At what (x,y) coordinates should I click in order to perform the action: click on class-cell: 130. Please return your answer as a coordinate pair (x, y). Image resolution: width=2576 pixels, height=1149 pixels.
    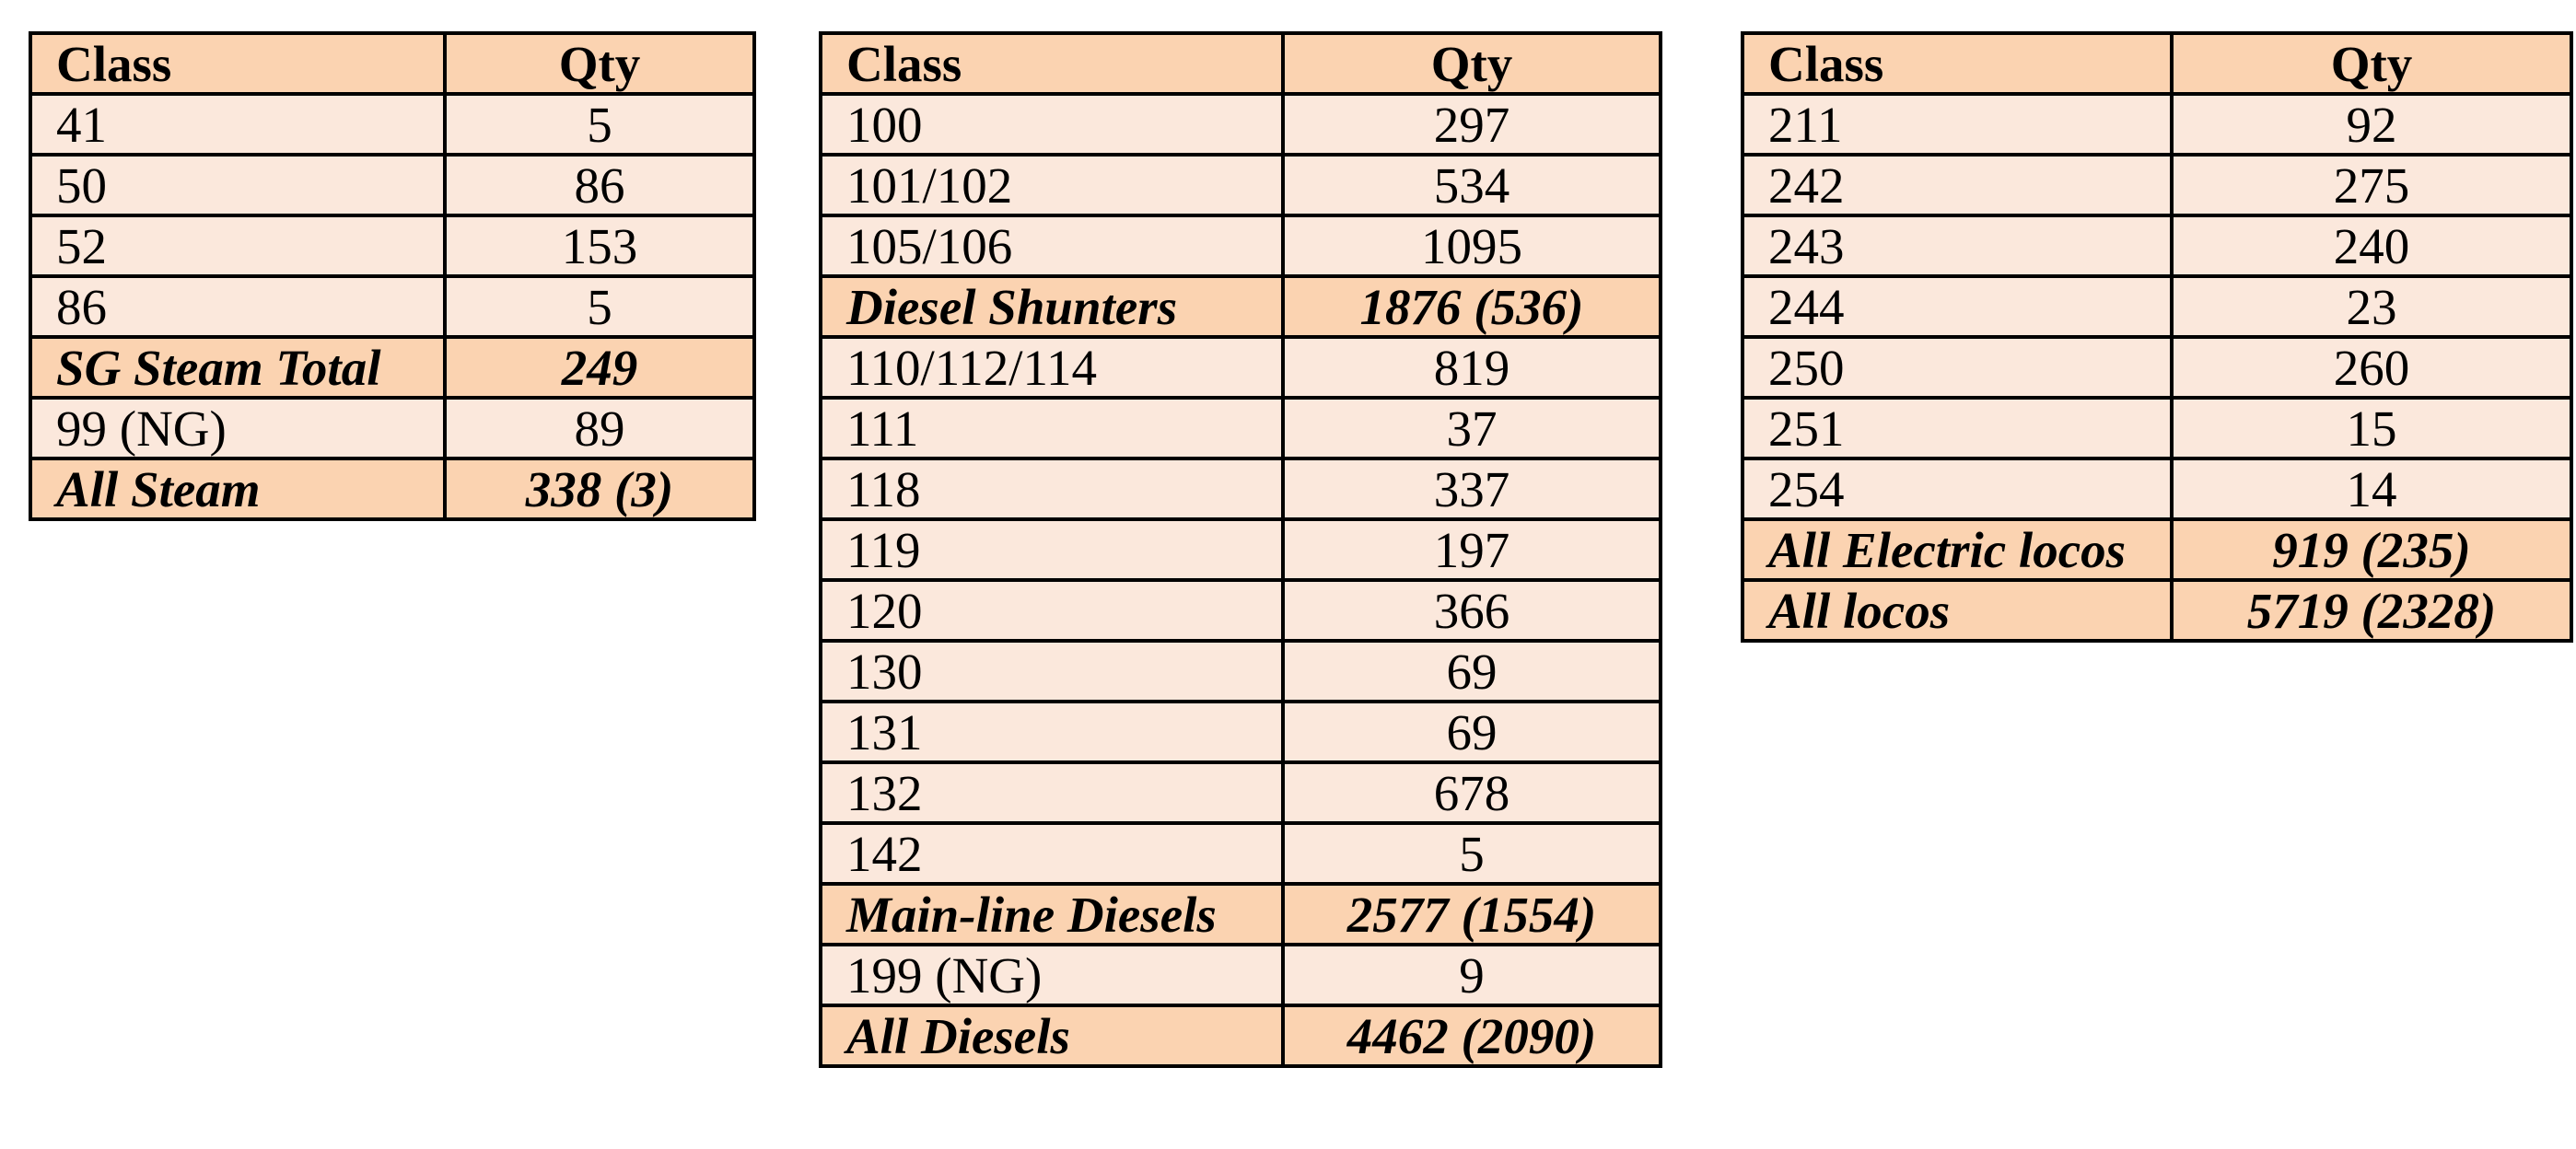
    Looking at the image, I should click on (1052, 671).